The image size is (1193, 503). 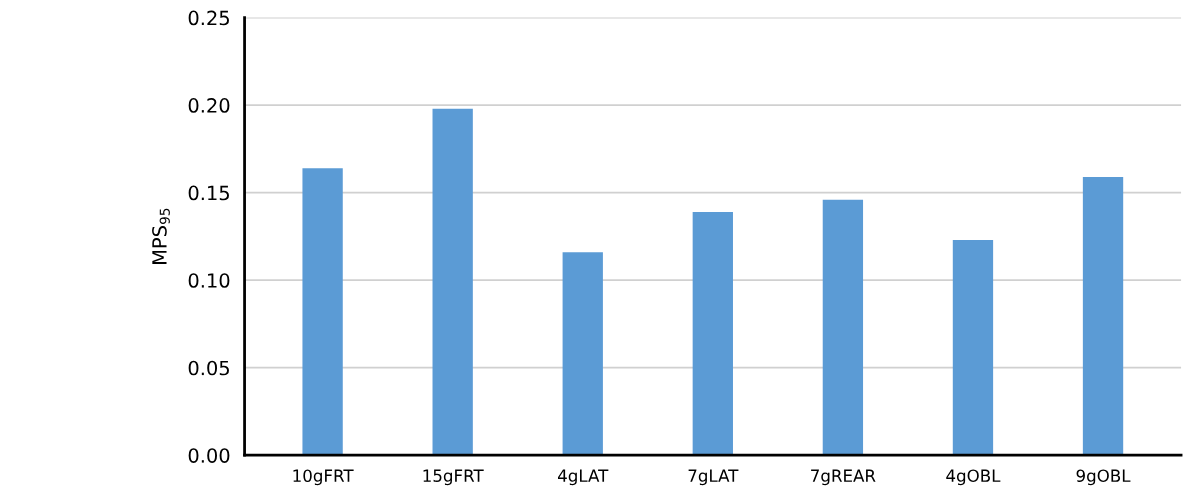 I want to click on y-tick-label: 0.15, so click(x=208, y=193).